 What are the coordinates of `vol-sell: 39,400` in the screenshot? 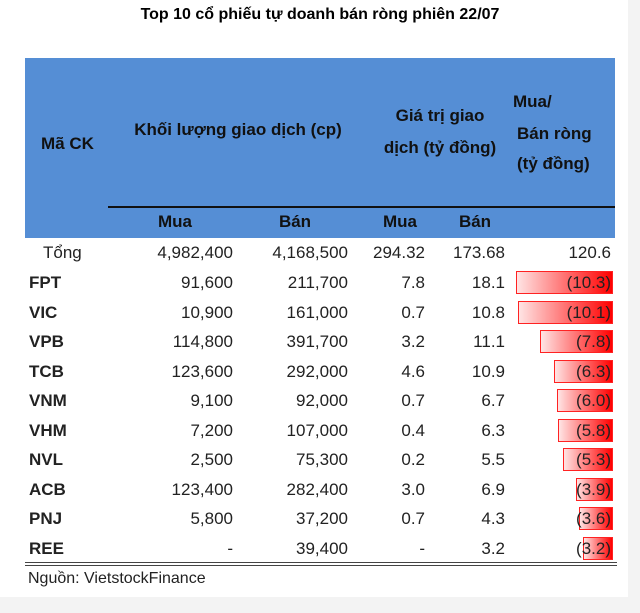 It's located at (322, 548).